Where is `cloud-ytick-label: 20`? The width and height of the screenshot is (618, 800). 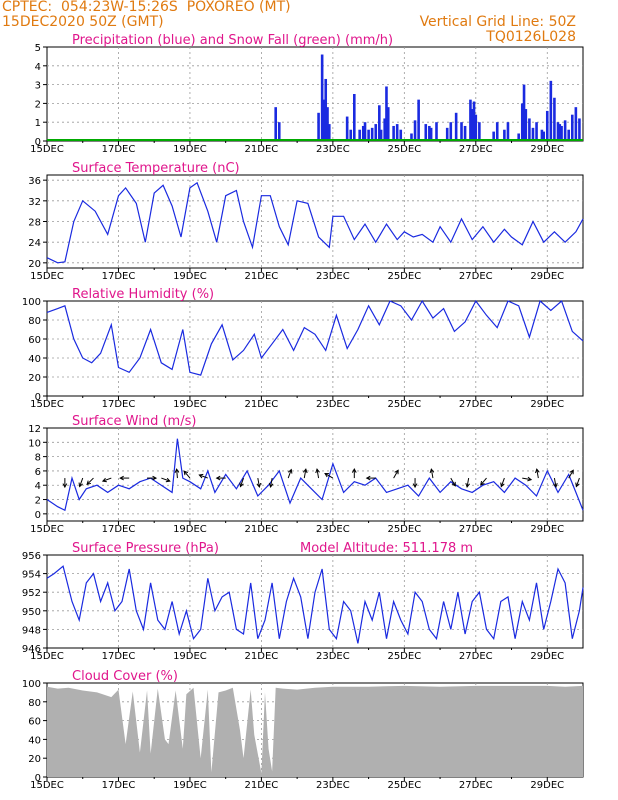 cloud-ytick-label: 20 is located at coordinates (34, 759).